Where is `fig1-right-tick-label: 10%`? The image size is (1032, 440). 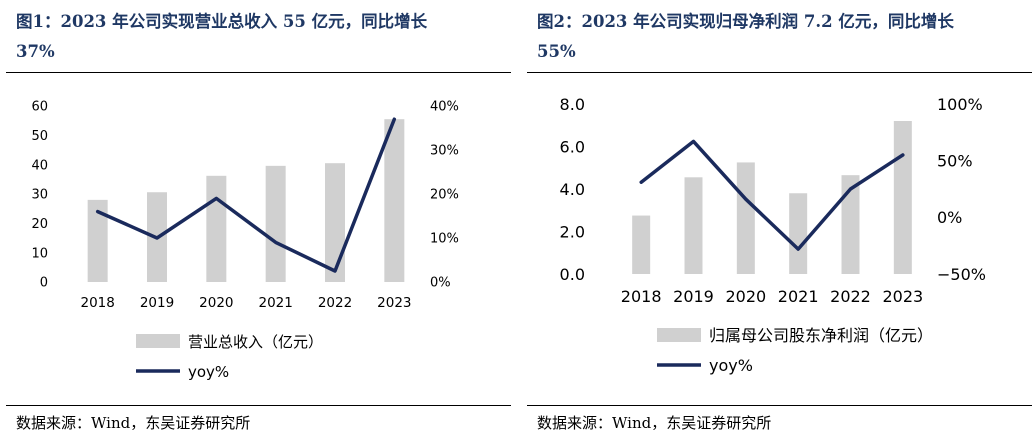 fig1-right-tick-label: 10% is located at coordinates (444, 239).